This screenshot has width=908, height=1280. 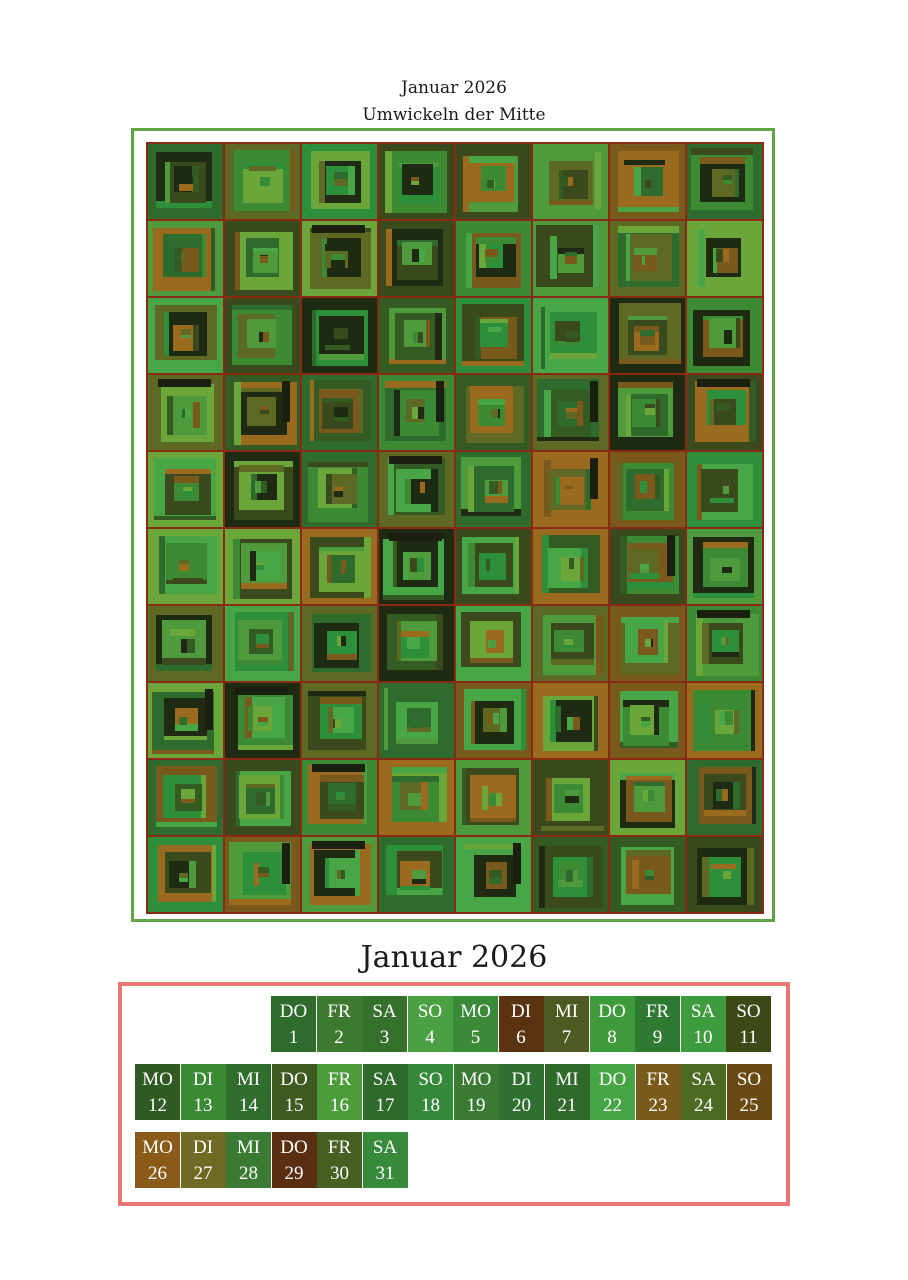 I want to click on calendar-day: SA 31, so click(x=385, y=1160).